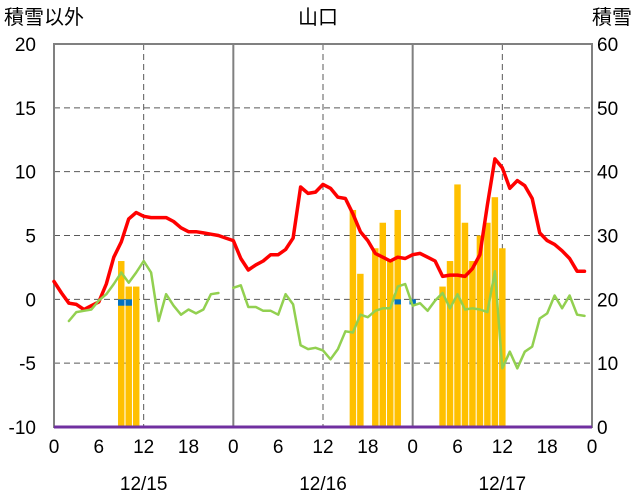  Describe the element at coordinates (27, 364) in the screenshot. I see `left-tick-label: -5` at that location.